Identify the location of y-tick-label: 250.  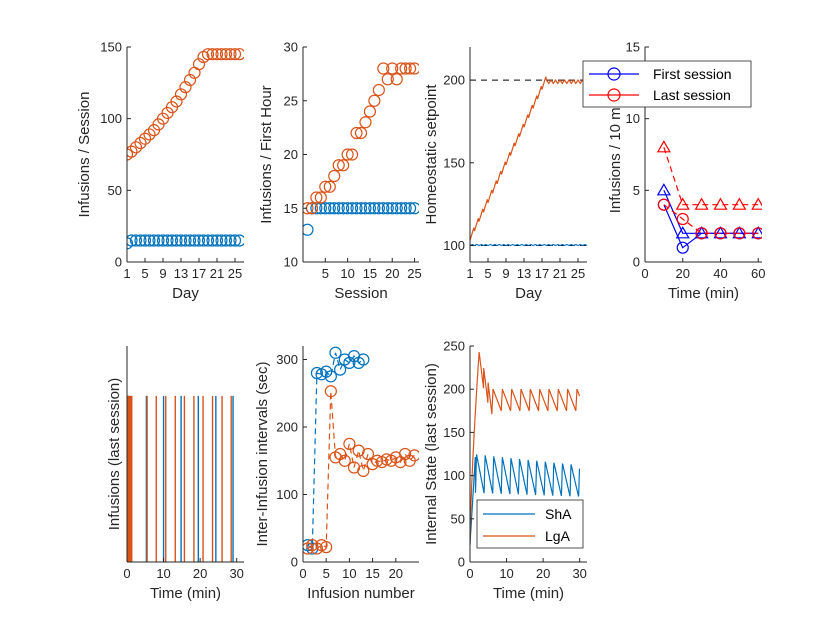
(454, 346).